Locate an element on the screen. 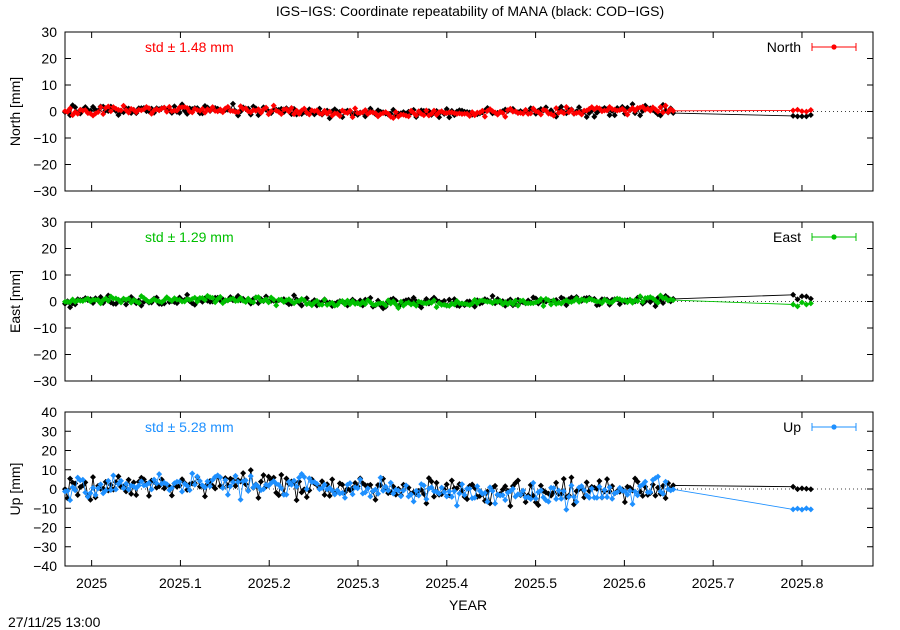 The height and width of the screenshot is (630, 900). x-tick-label: 2025.6 is located at coordinates (624, 583).